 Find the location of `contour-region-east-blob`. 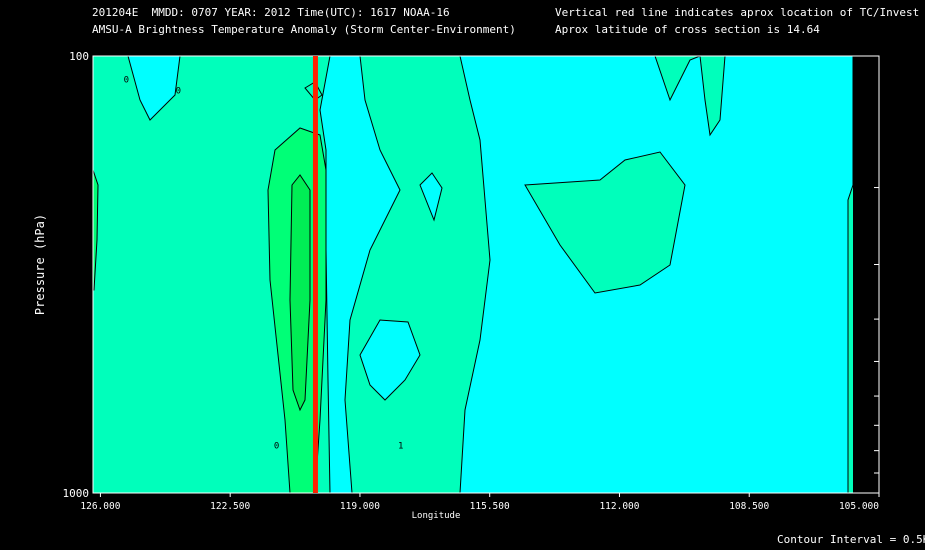

contour-region-east-blob is located at coordinates (605, 222).